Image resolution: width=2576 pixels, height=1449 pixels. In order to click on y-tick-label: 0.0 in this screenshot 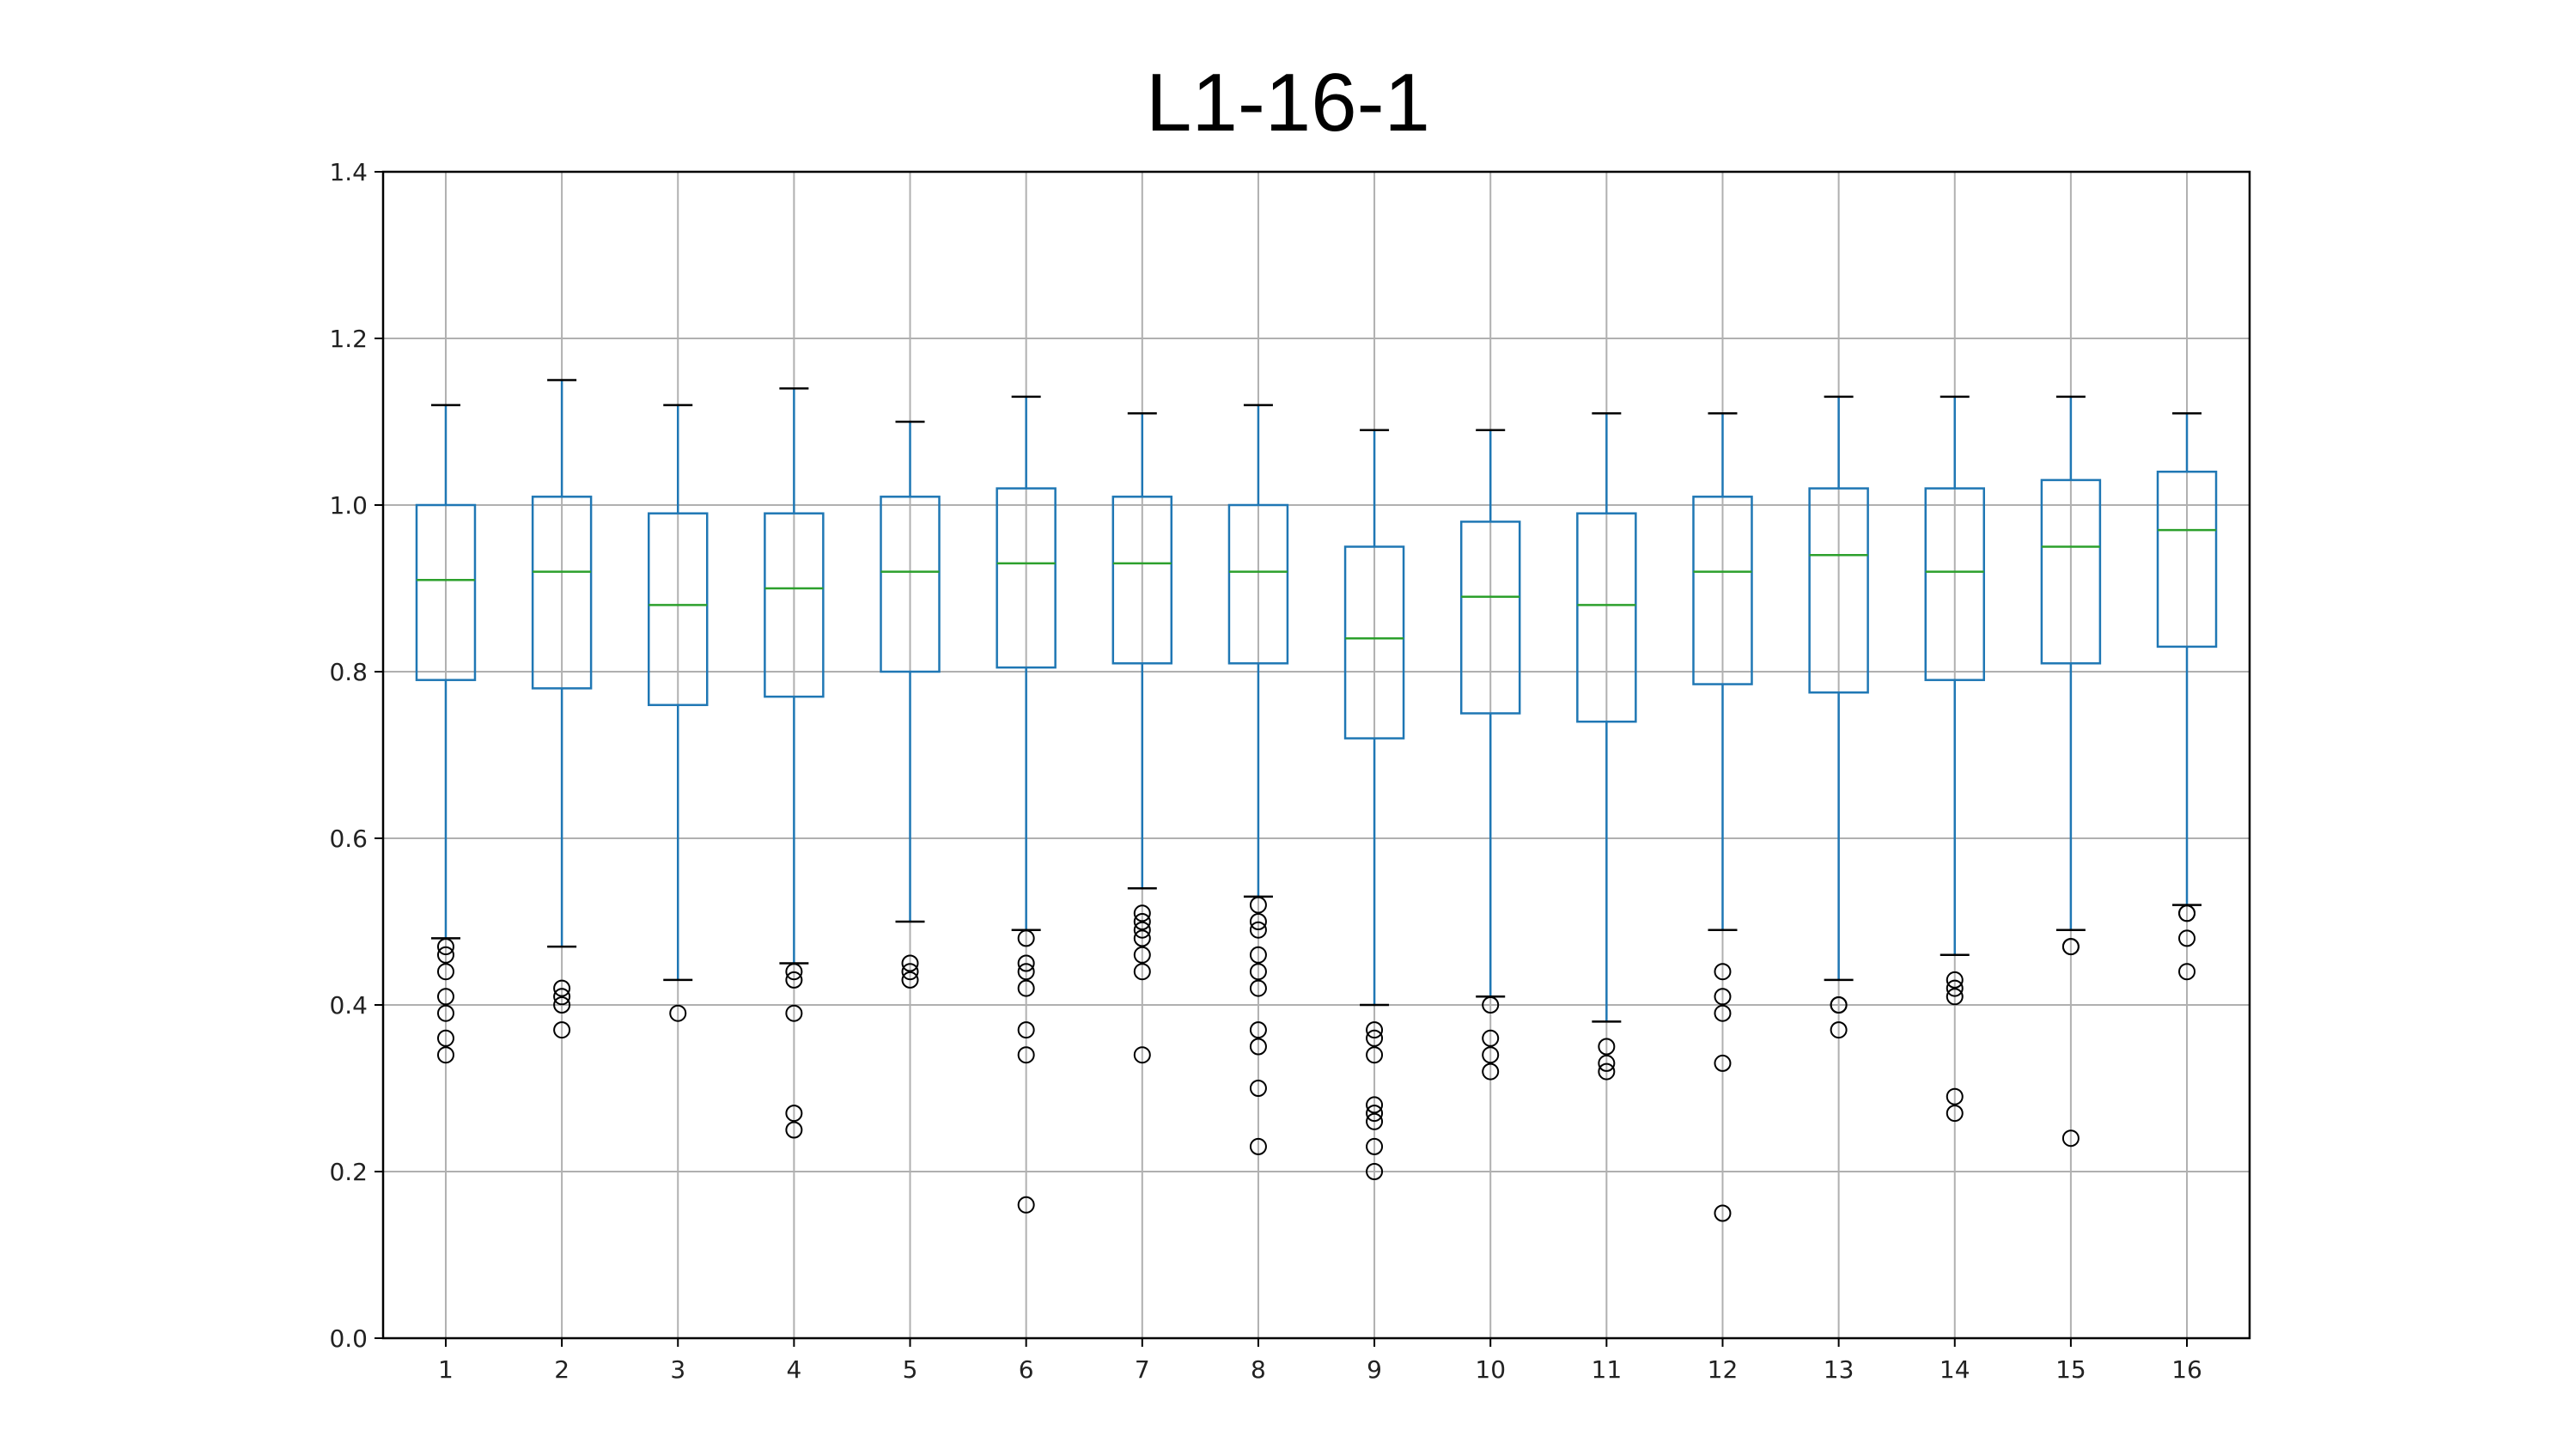, I will do `click(348, 1338)`.